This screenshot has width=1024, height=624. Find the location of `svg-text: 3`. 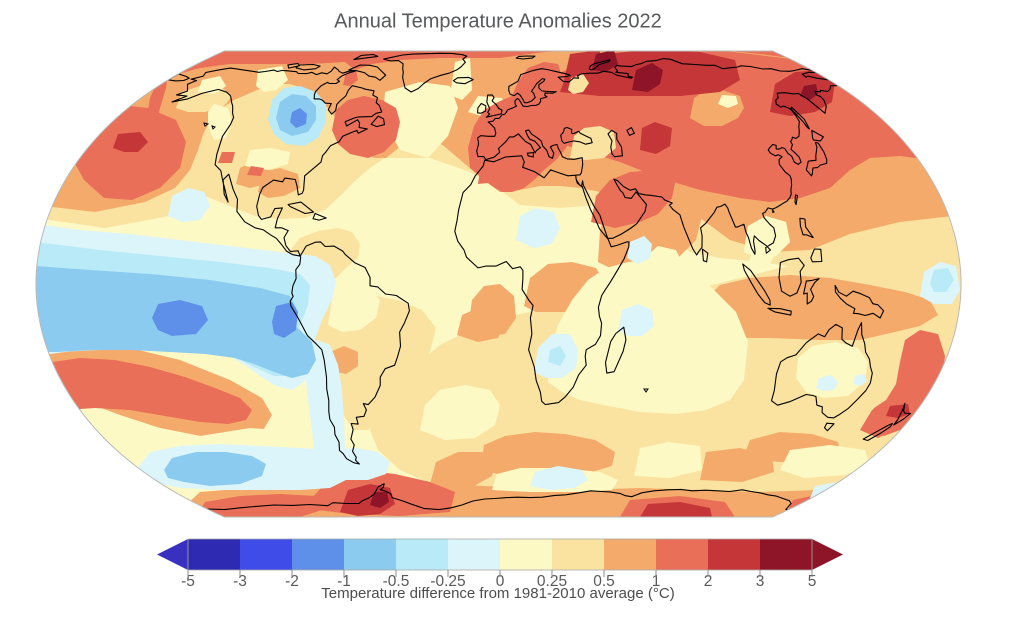

svg-text: 3 is located at coordinates (760, 581).